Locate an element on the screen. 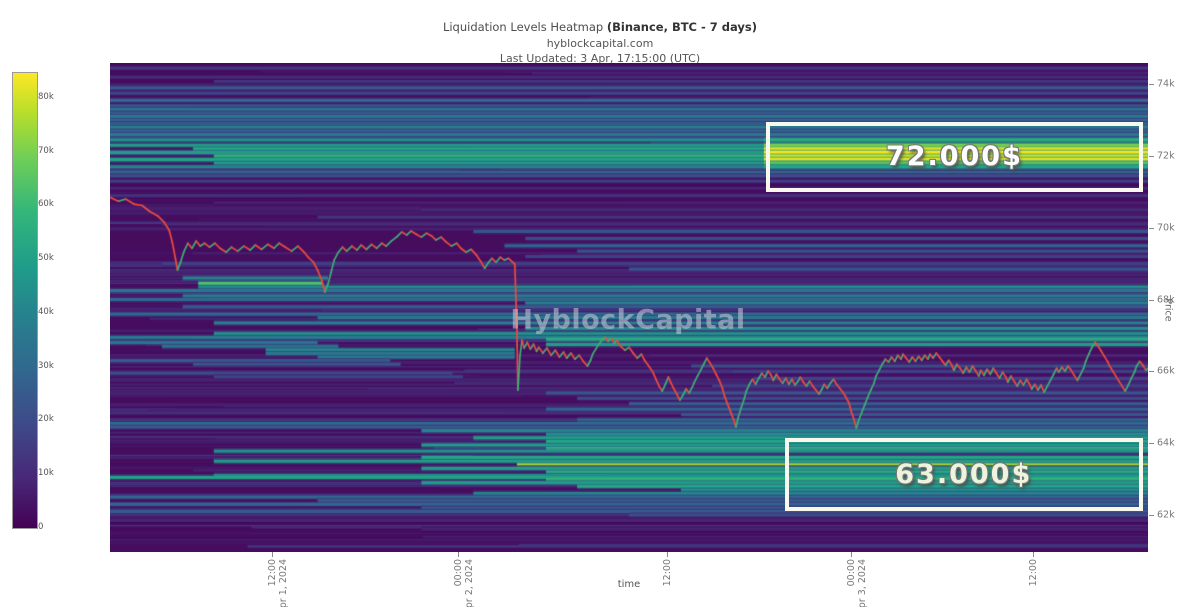  price-axis-title: Price is located at coordinates (1168, 310).